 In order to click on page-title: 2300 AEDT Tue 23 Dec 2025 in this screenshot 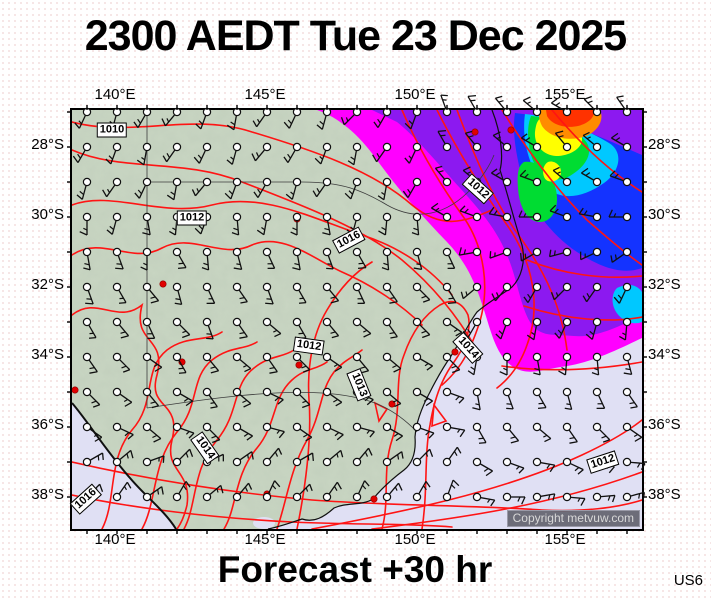, I will do `click(355, 36)`.